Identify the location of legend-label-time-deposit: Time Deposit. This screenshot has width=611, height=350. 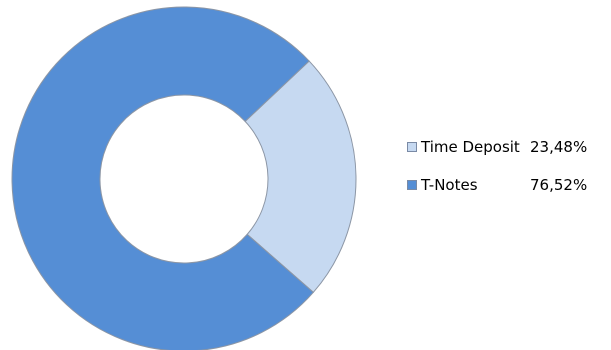
(470, 147).